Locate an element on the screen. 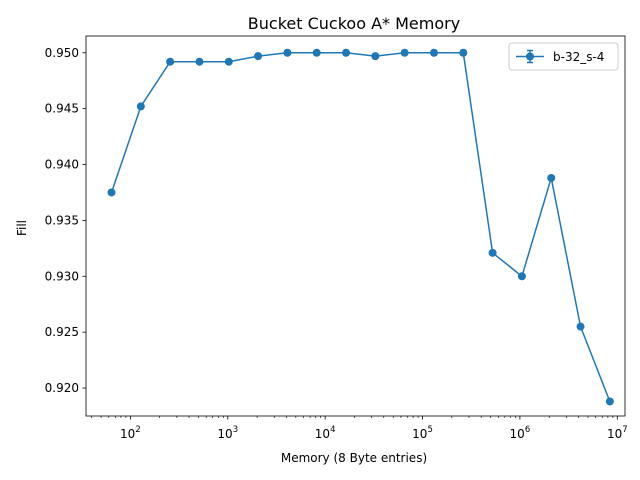  legend-label: b-32_s-4 is located at coordinates (578, 57).